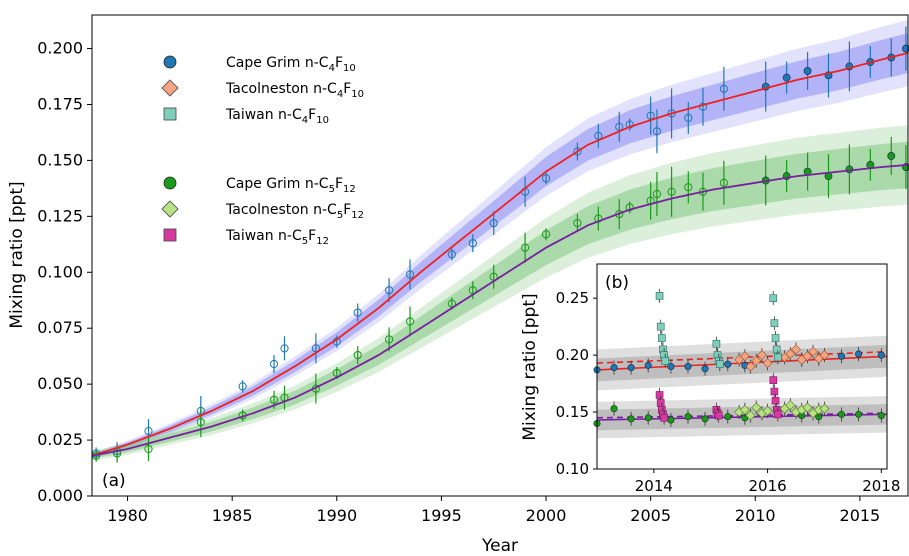 The width and height of the screenshot is (909, 556). Describe the element at coordinates (60, 495) in the screenshot. I see `y-tick-label: 0.000` at that location.